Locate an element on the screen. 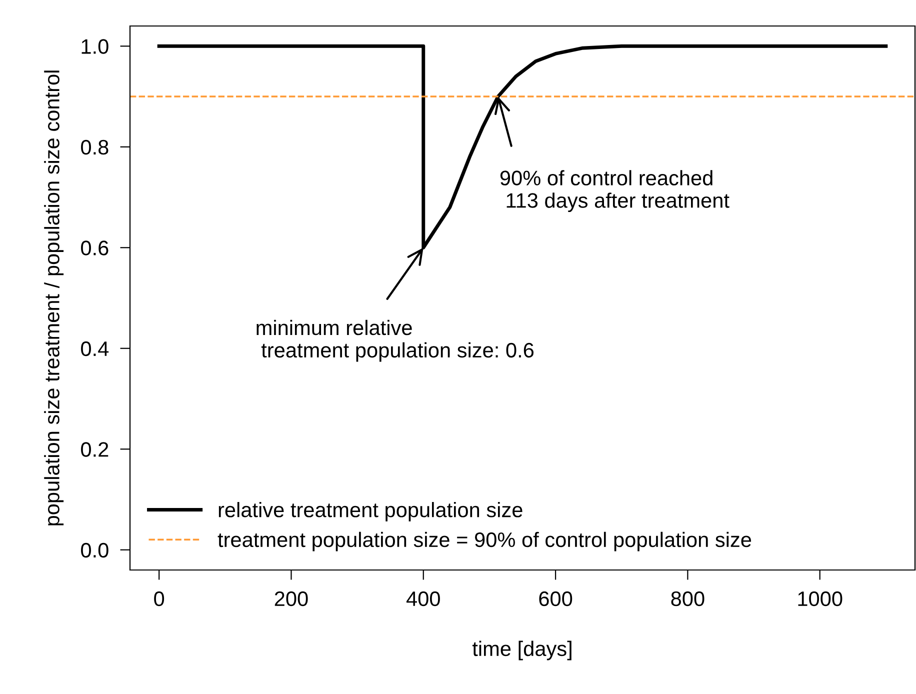 Image resolution: width=916 pixels, height=694 pixels. x-tick-label: 1000 is located at coordinates (820, 598).